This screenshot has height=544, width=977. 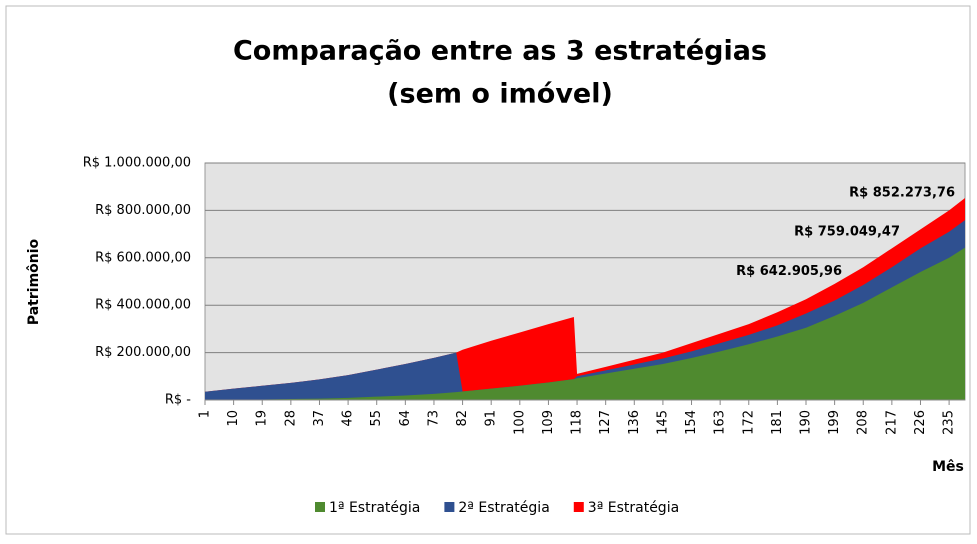 I want to click on y-tick-label: R$ 200.000,00, so click(x=143, y=352).